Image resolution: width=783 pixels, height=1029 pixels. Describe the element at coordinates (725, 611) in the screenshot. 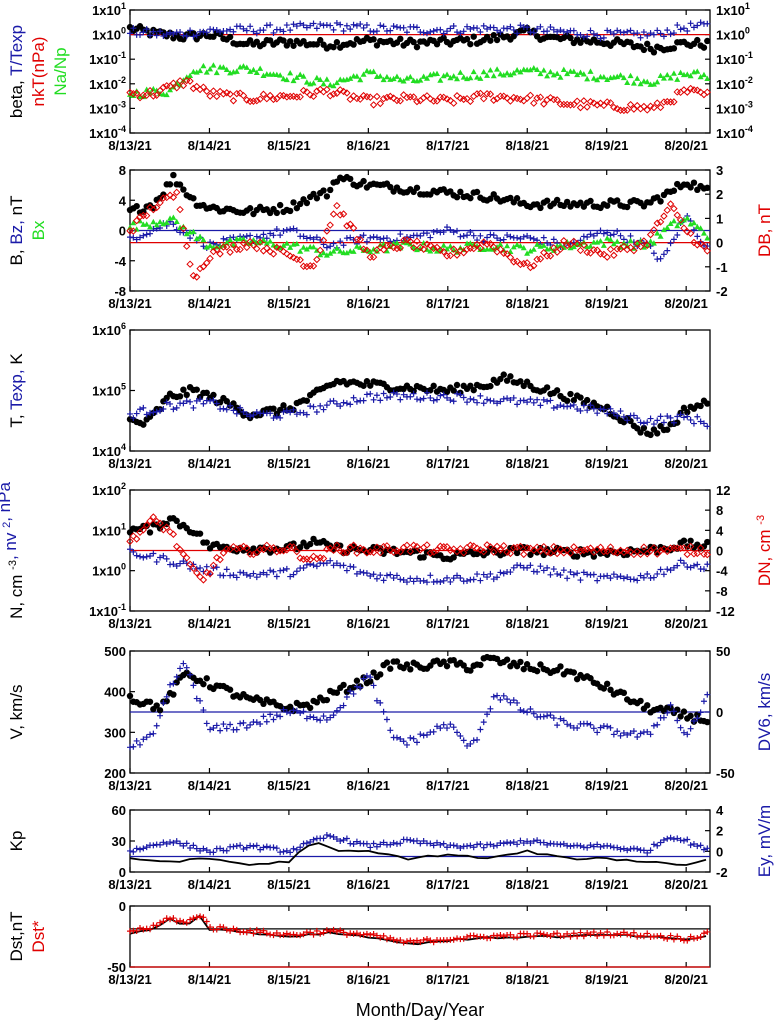

I see `y-right-tick-label: -12` at that location.